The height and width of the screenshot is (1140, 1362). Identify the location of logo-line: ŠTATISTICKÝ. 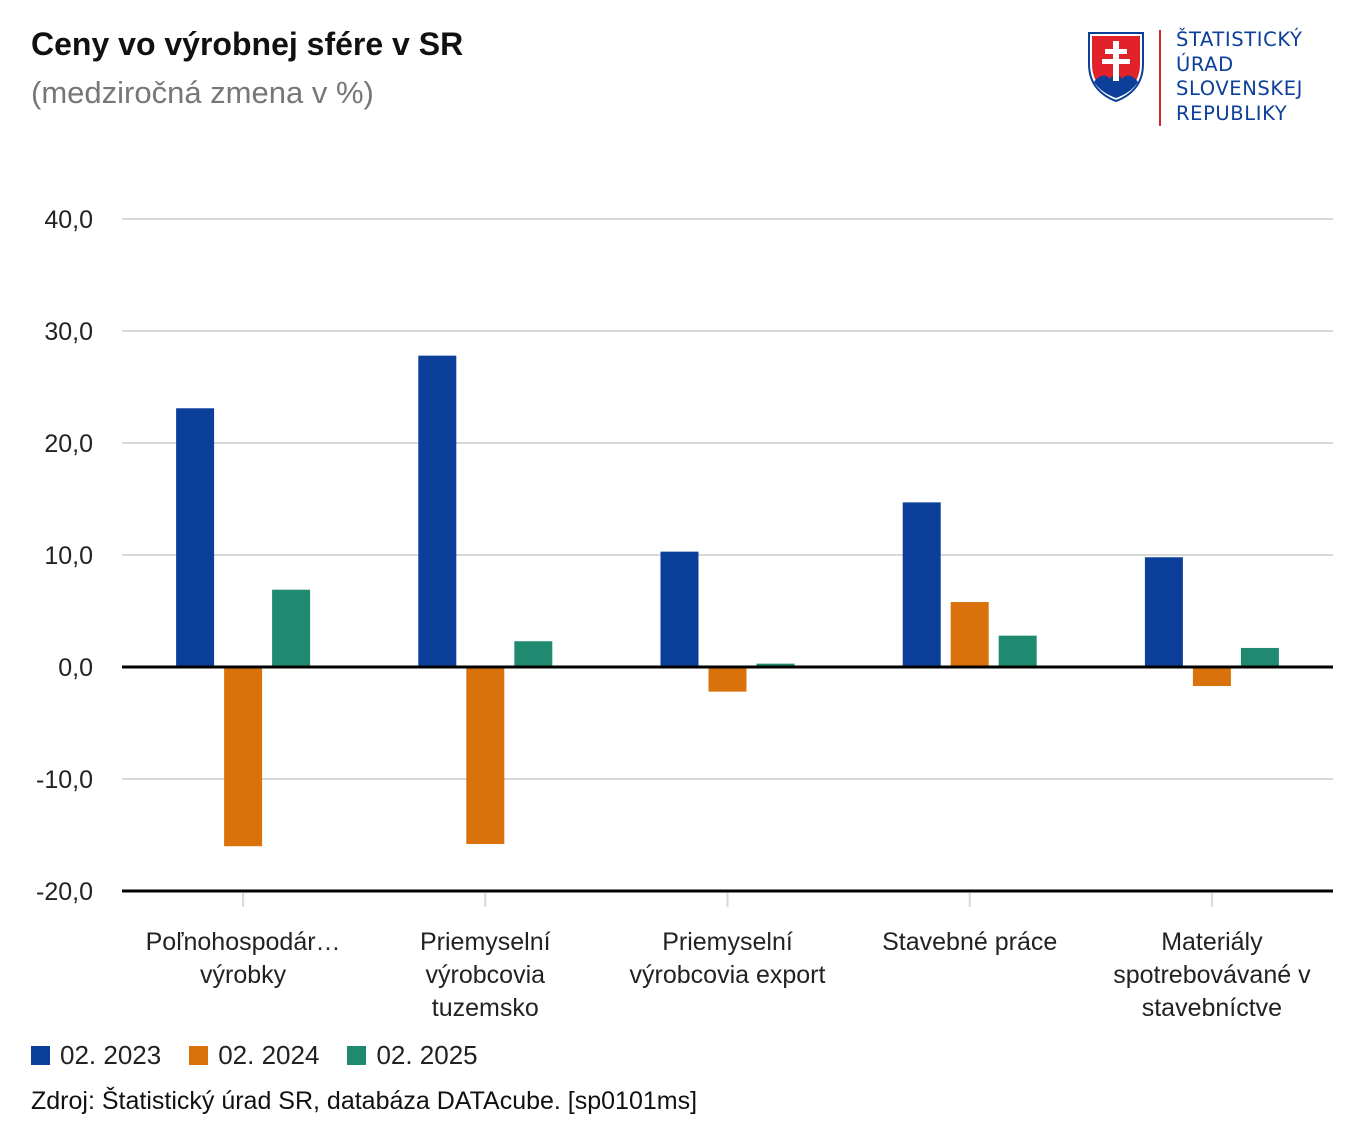
(1239, 39).